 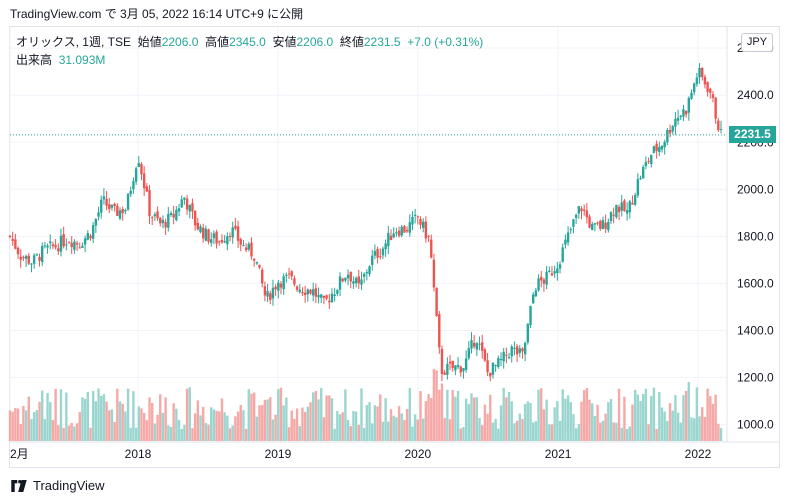 I want to click on currency-button: JPY, so click(x=757, y=42).